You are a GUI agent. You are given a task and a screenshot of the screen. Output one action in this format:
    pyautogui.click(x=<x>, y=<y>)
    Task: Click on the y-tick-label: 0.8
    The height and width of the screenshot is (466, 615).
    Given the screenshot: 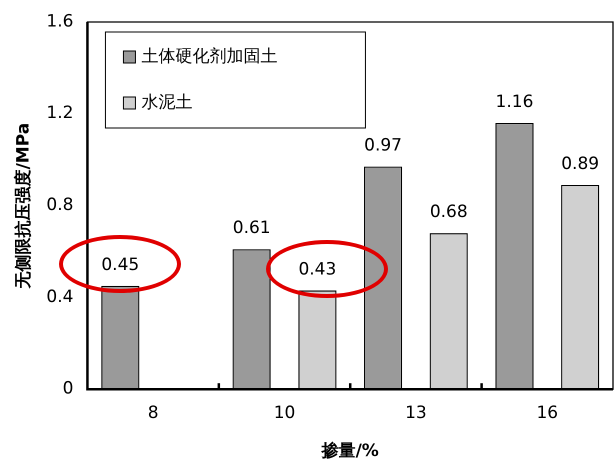 What is the action you would take?
    pyautogui.click(x=60, y=205)
    